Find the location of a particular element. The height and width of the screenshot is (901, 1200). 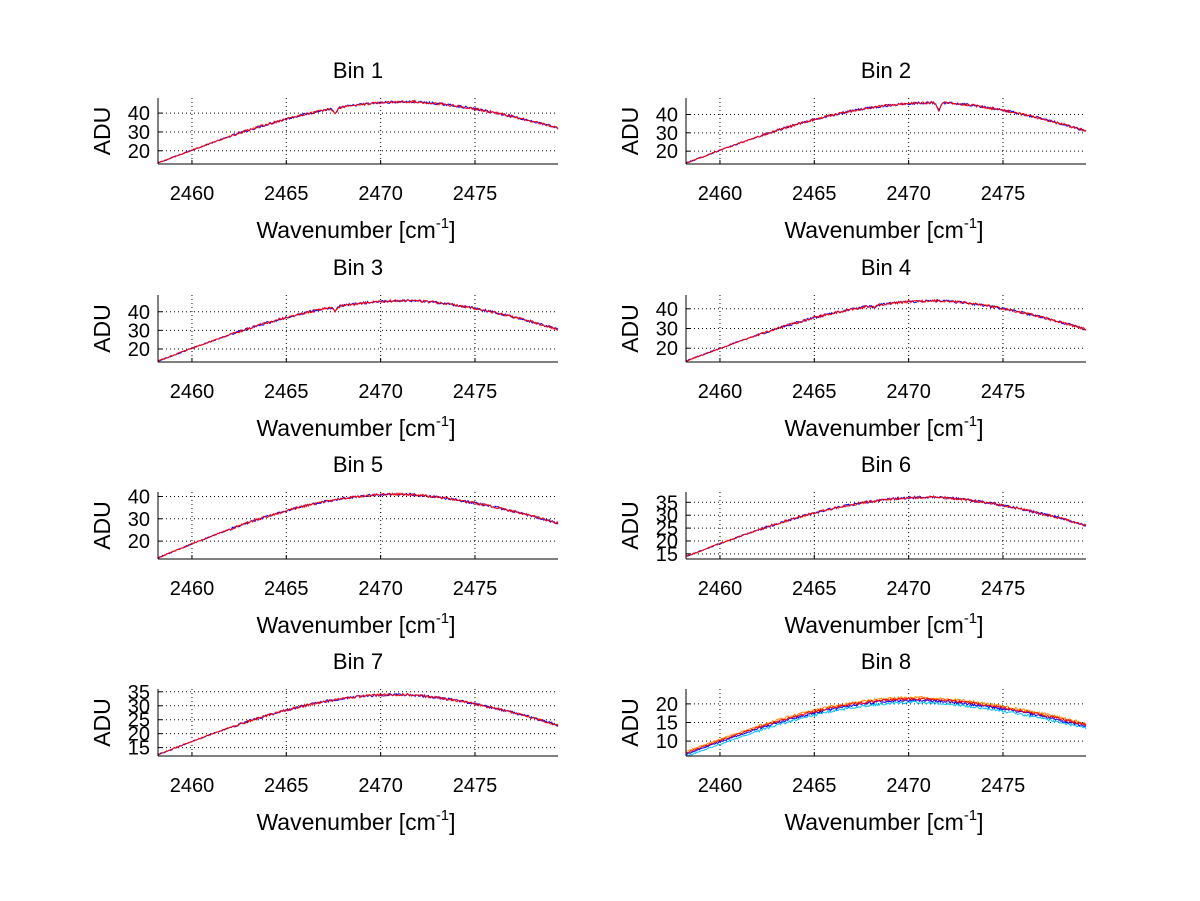

subplot-title: Bin 8 is located at coordinates (886, 661).